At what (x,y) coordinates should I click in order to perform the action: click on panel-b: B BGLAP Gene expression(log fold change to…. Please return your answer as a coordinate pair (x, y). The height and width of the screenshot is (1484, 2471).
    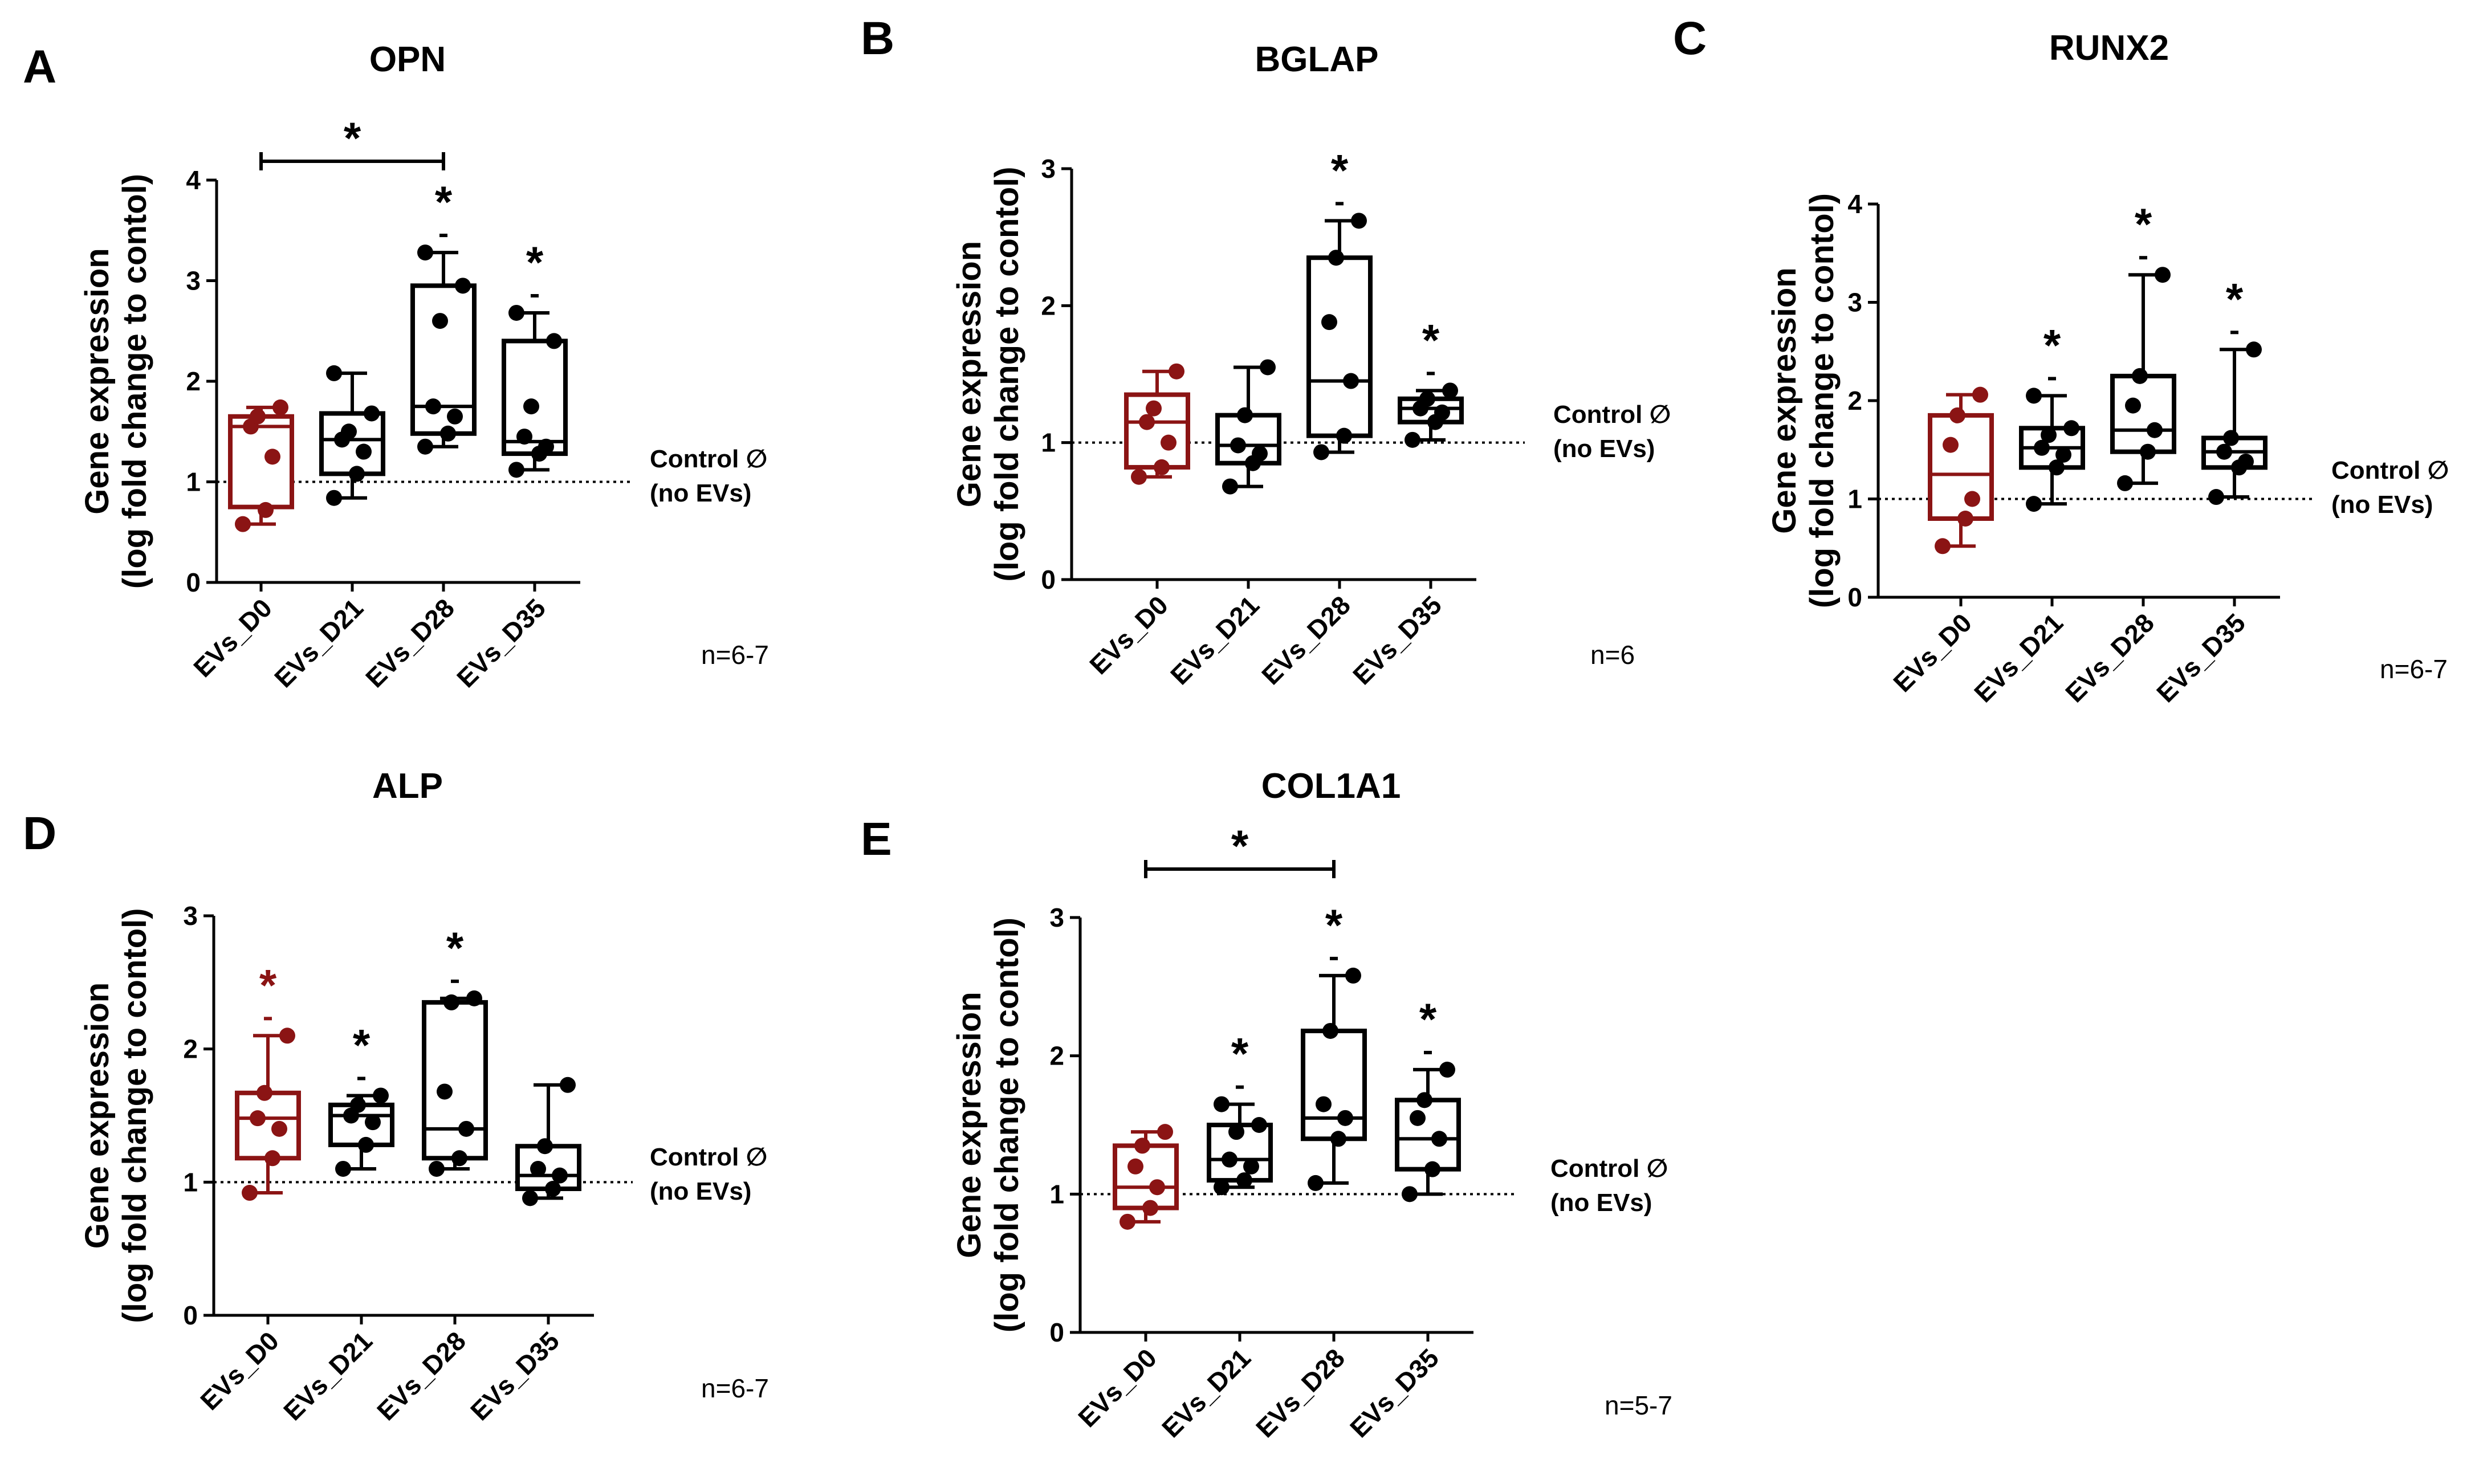
    Looking at the image, I should click on (1266, 351).